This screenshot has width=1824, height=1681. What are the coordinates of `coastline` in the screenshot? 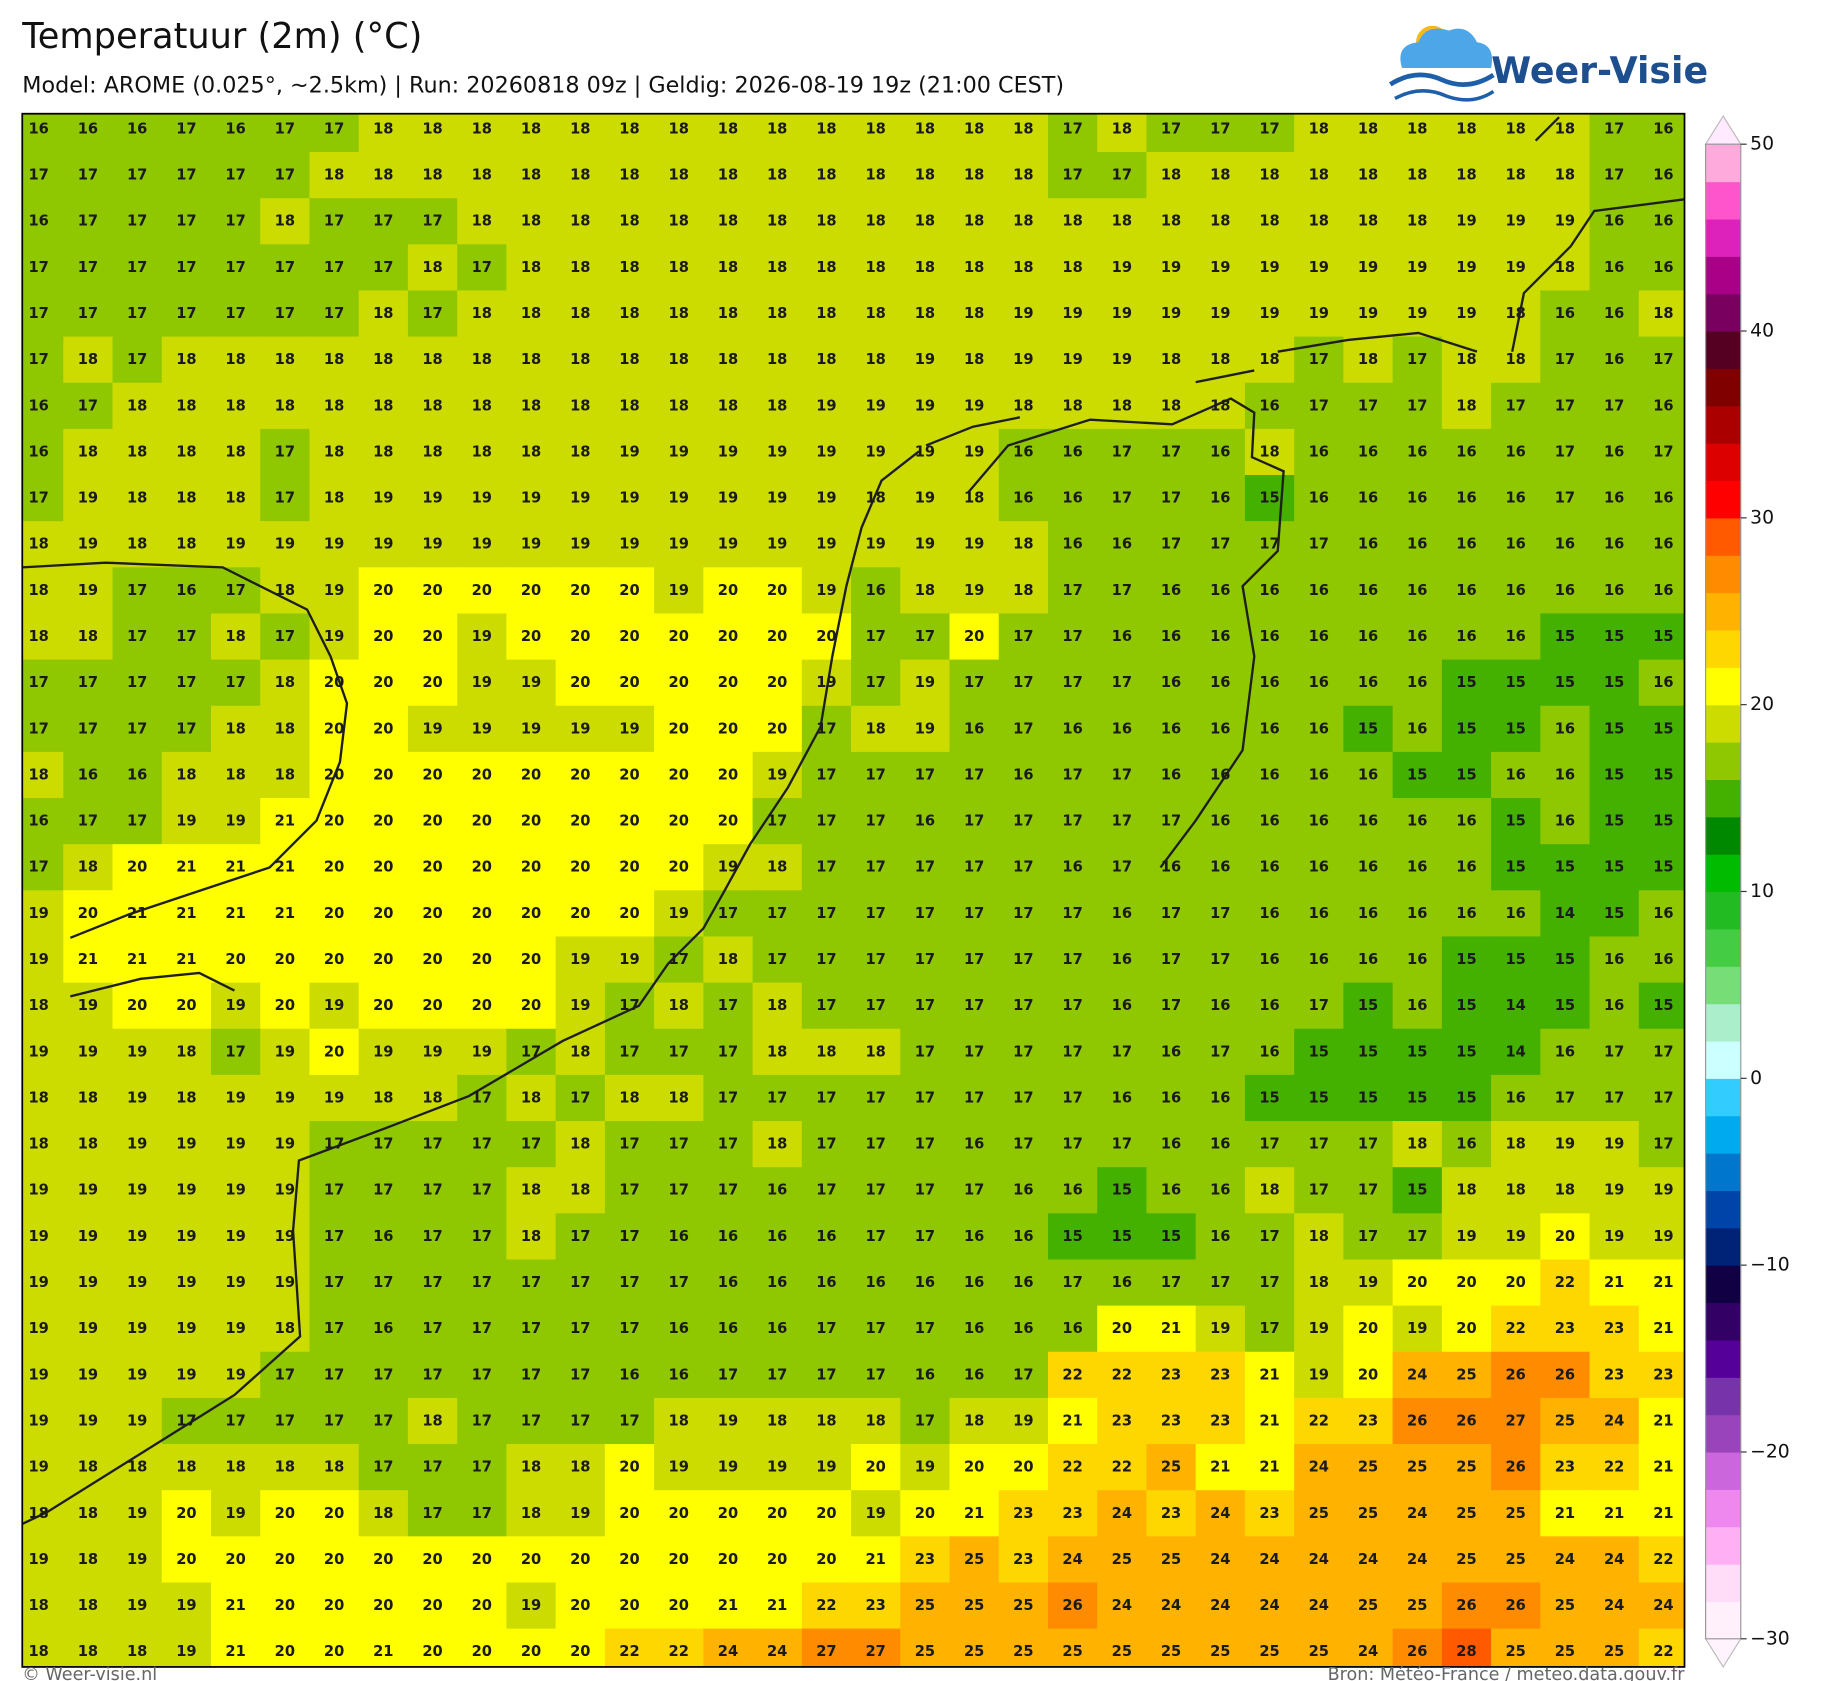 It's located at (1242, 281).